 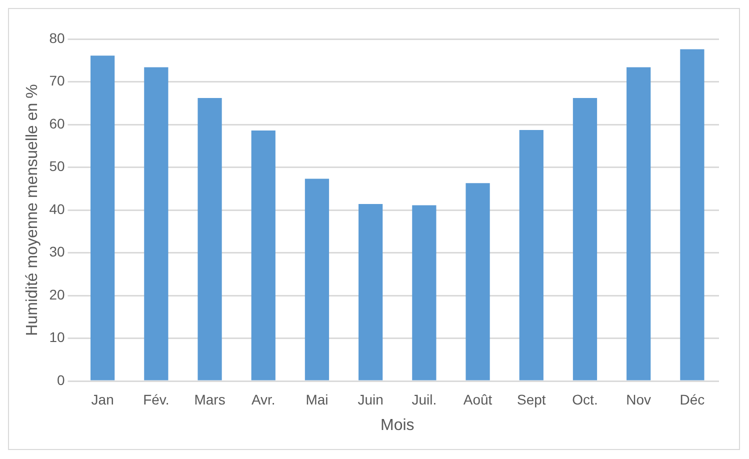 I want to click on x-tick-label: Jan, so click(x=102, y=399).